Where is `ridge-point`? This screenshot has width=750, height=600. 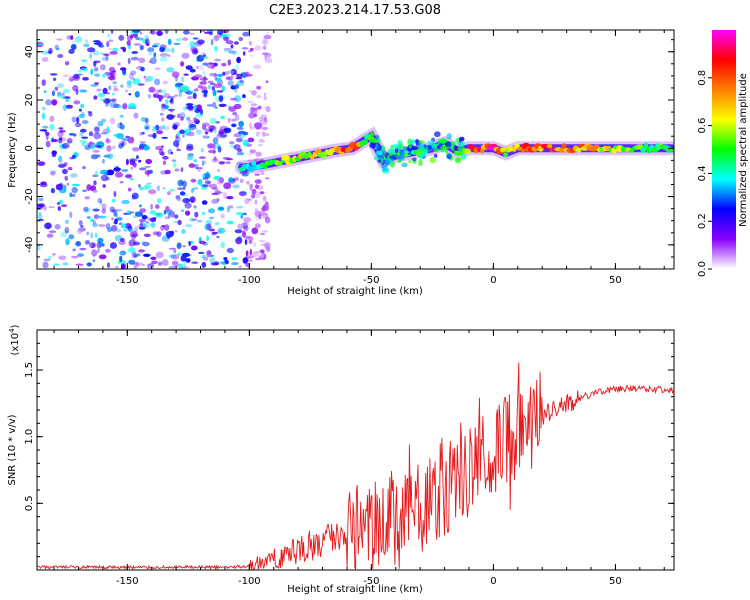
ridge-point is located at coordinates (549, 146).